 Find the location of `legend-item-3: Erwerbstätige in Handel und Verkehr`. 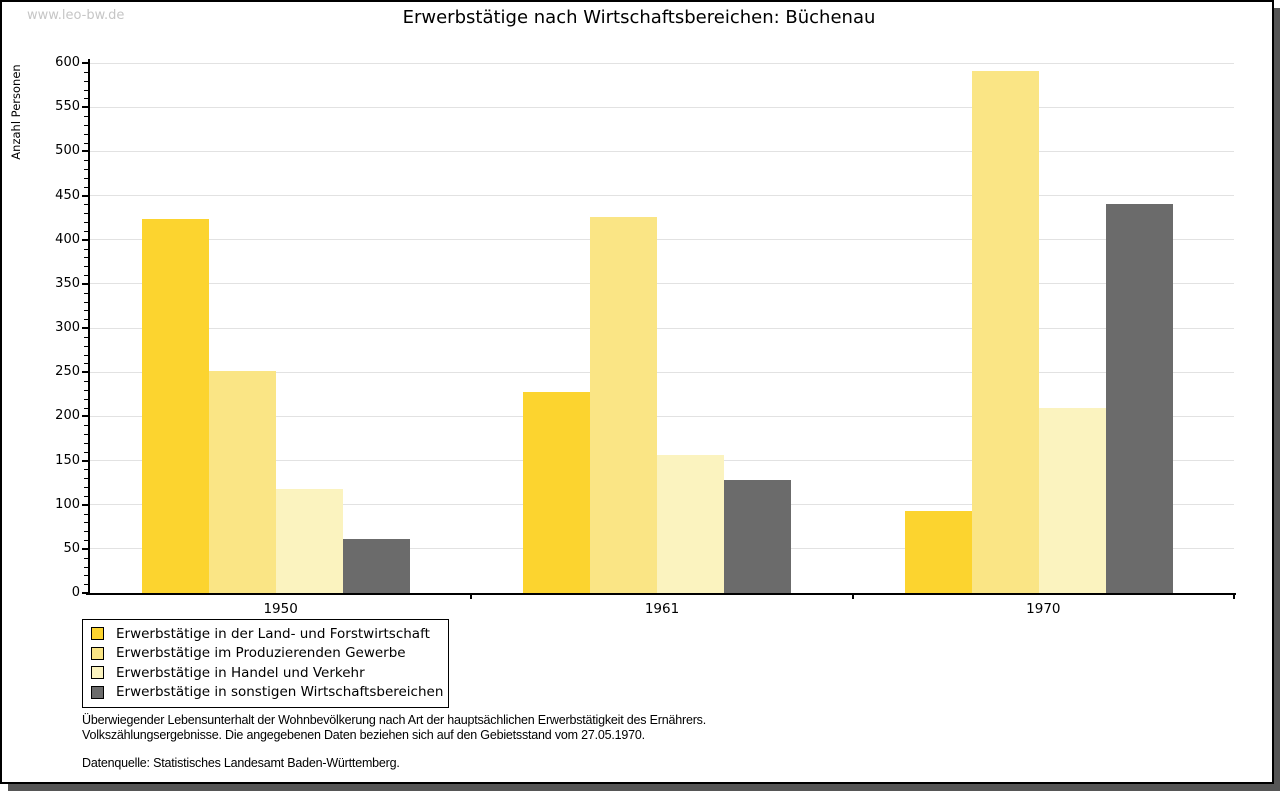

legend-item-3: Erwerbstätige in Handel und Verkehr is located at coordinates (265, 673).